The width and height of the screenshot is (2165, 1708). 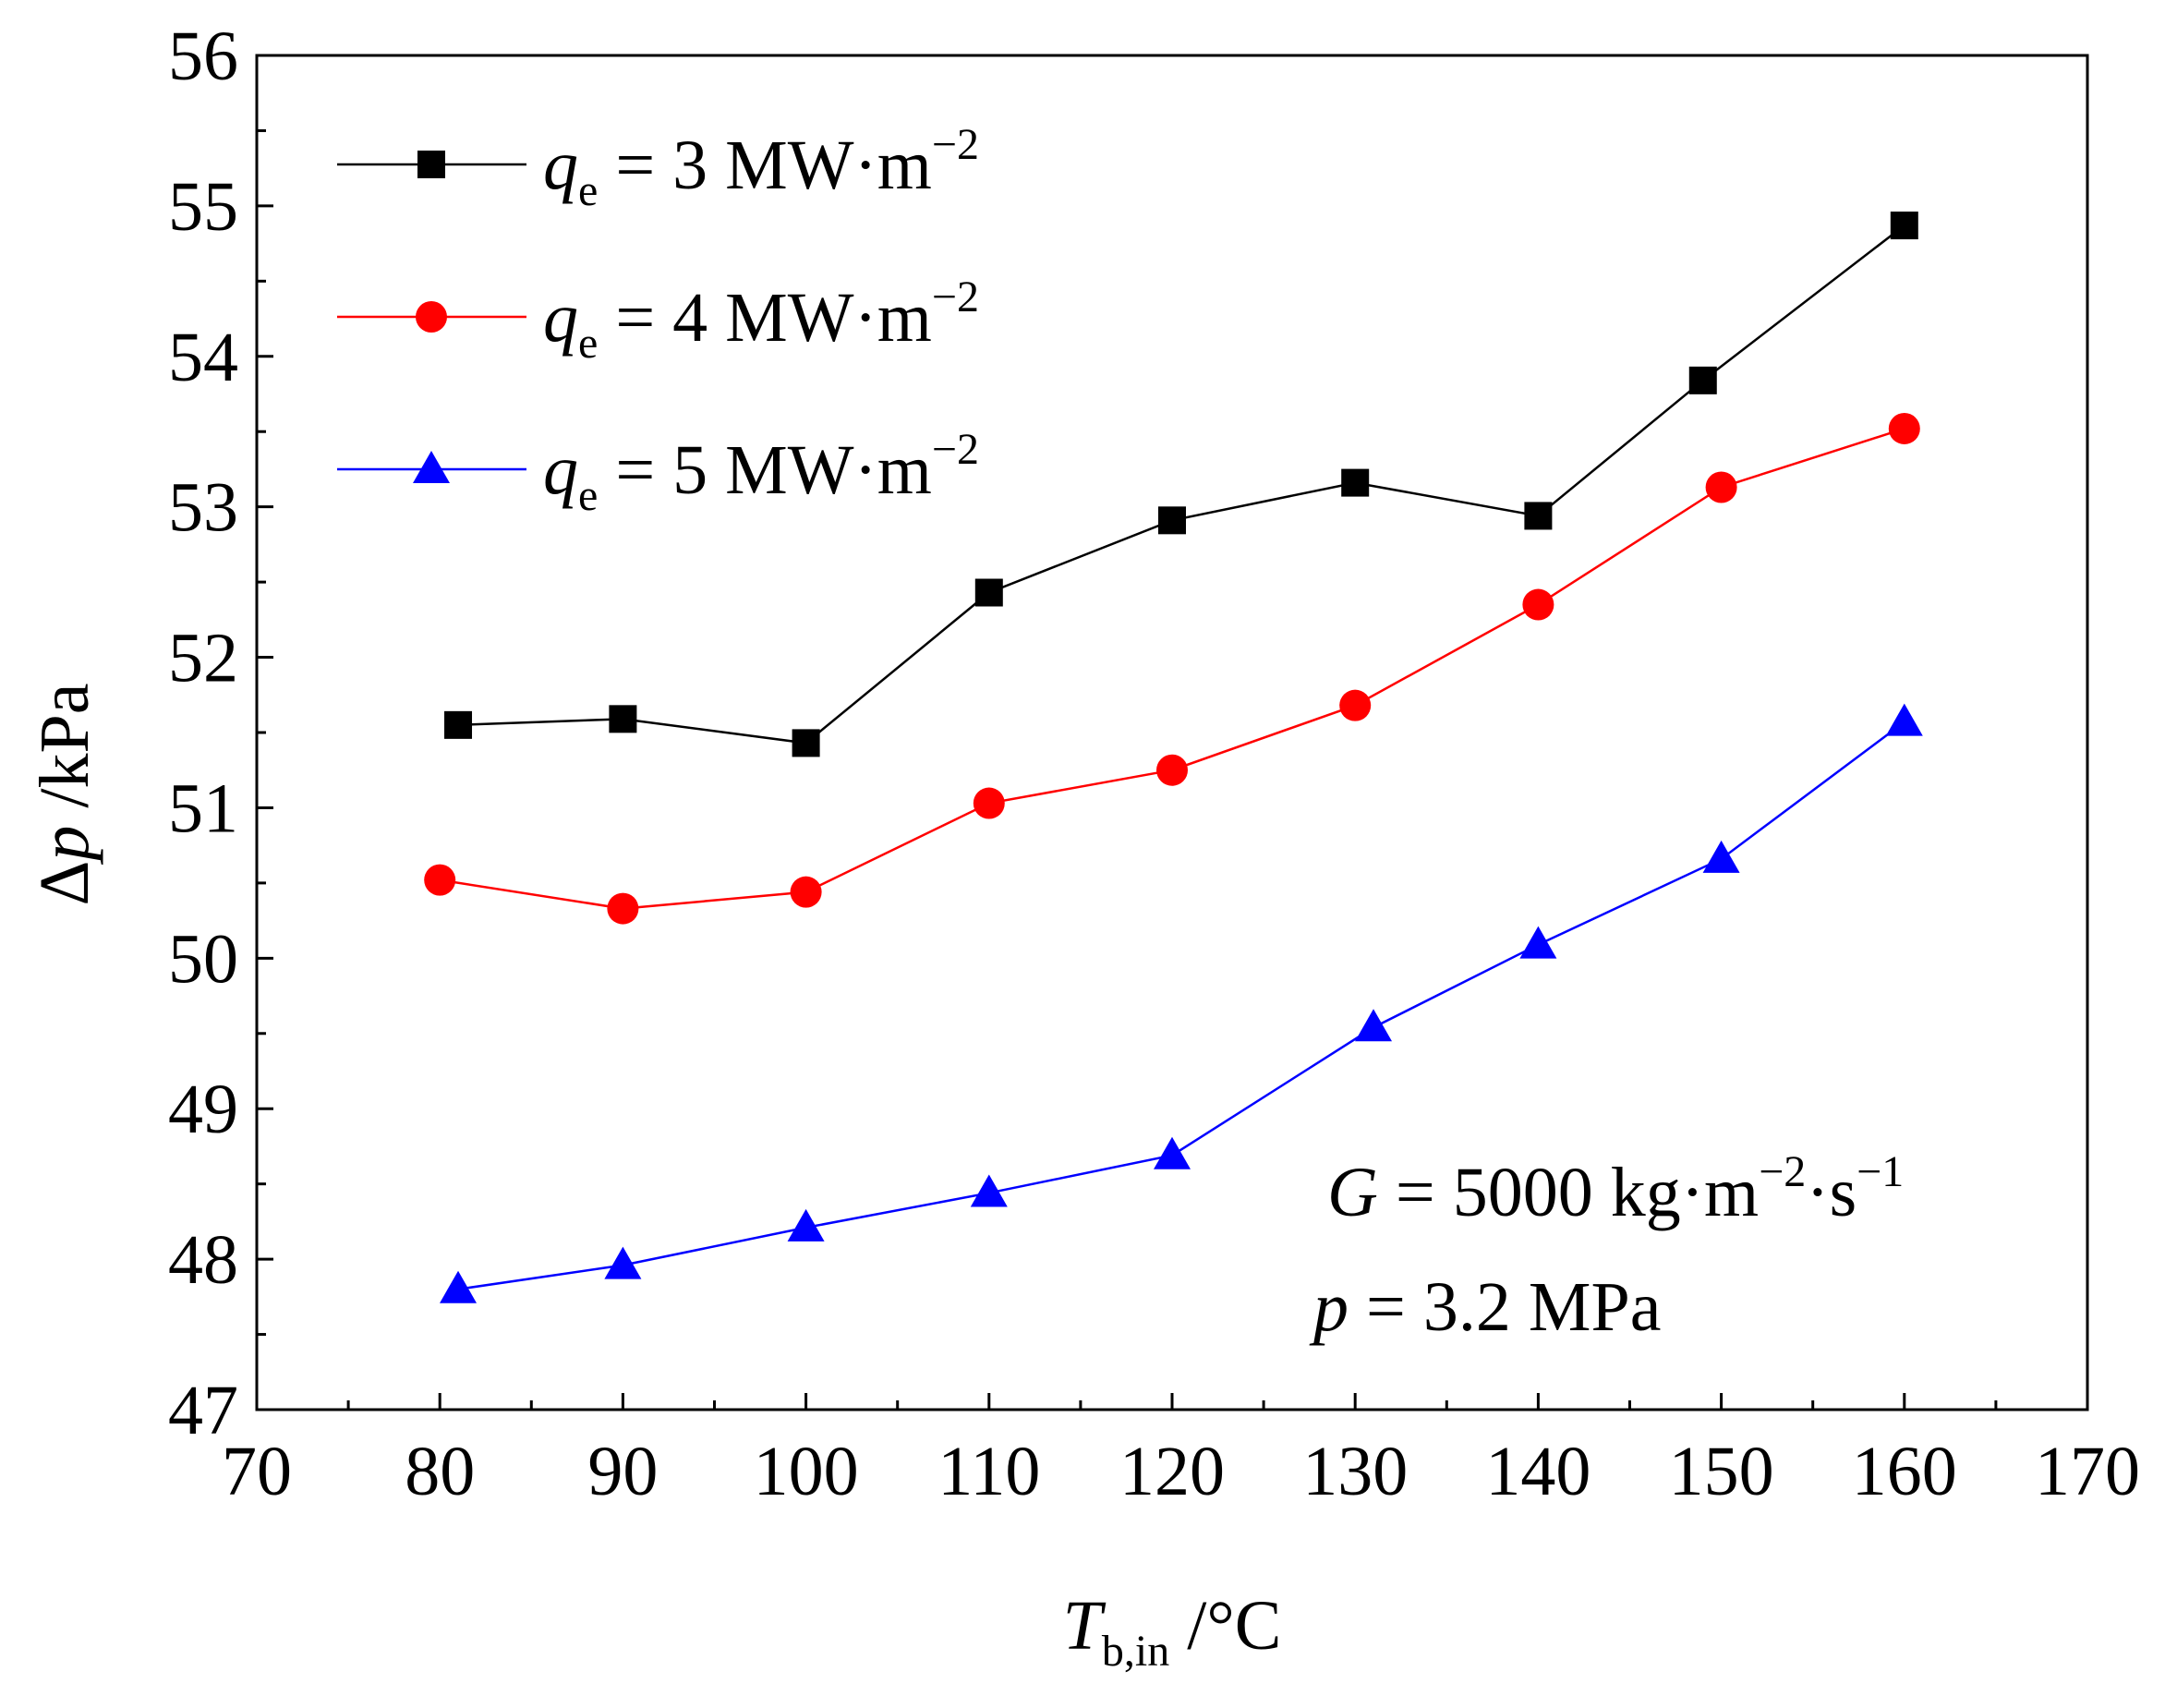 I want to click on x-axis-label-unit: /°C, so click(x=1225, y=1626).